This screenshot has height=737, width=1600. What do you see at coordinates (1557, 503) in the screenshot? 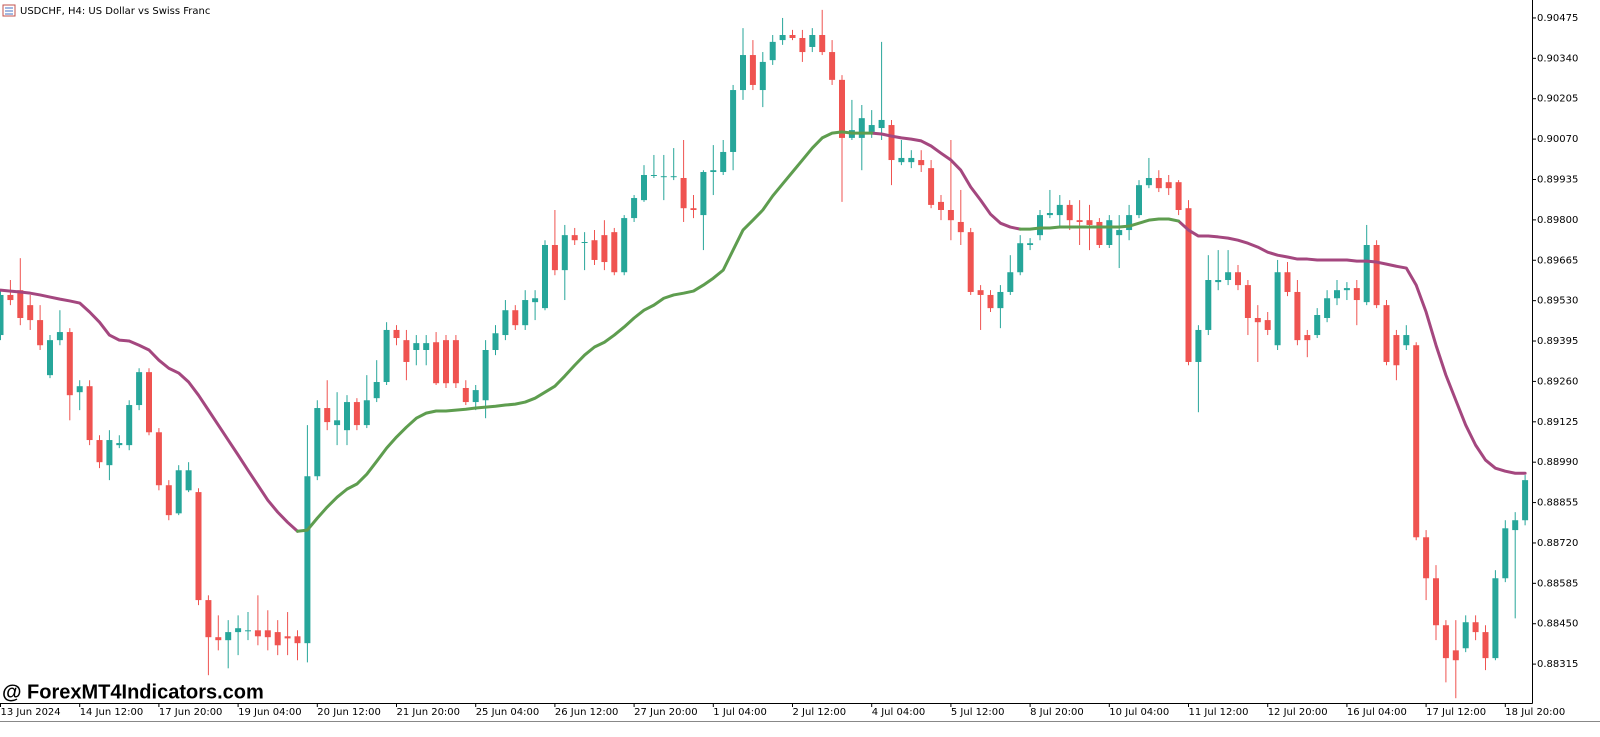
I see `y-tick-label: 0.88855` at bounding box center [1557, 503].